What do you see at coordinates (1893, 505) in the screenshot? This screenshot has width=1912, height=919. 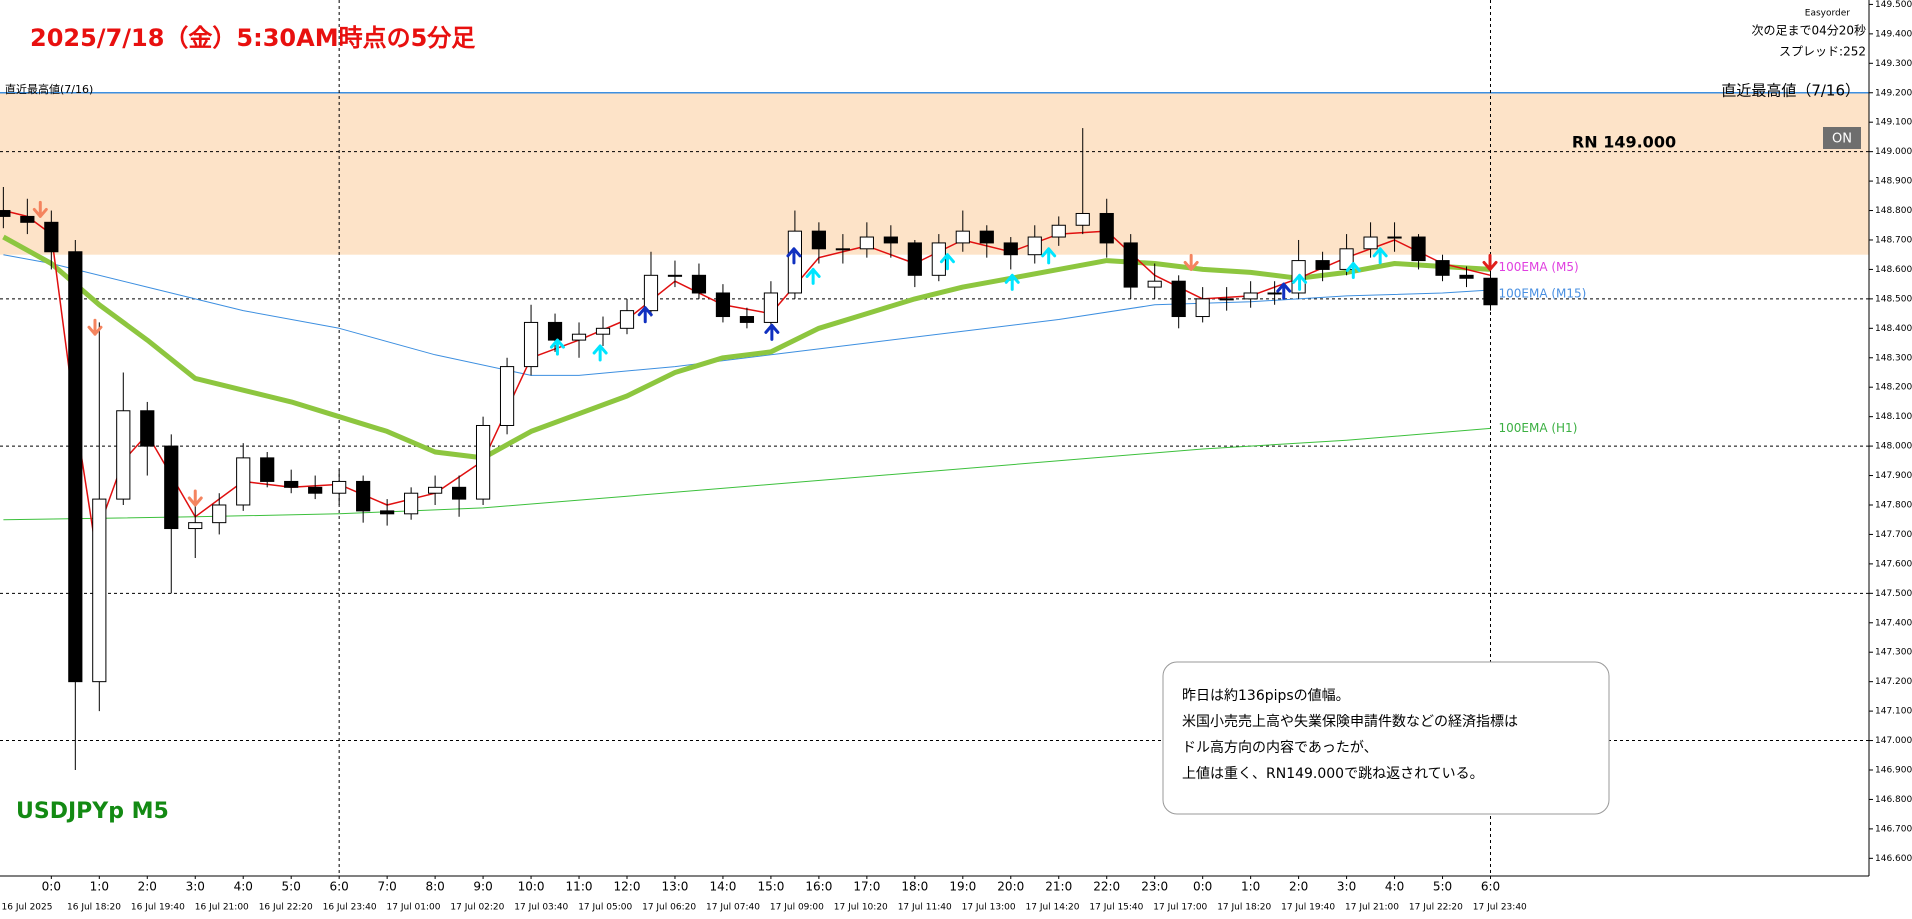 I see `y-tick-label: 147.800` at bounding box center [1893, 505].